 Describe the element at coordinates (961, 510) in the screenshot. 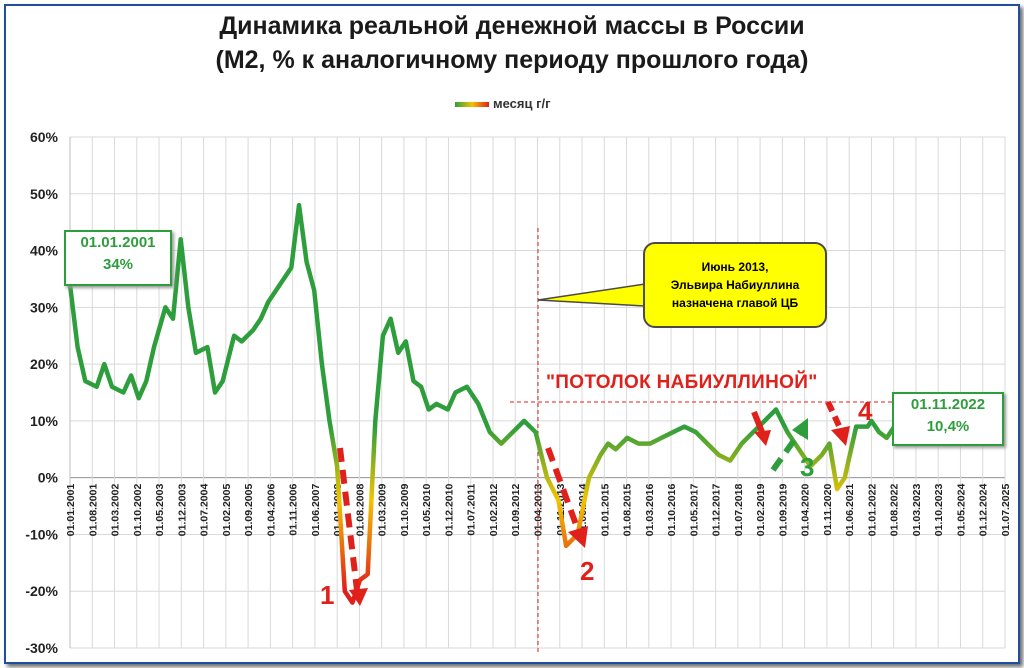

I see `x-tick-label: 01.05.2024` at that location.